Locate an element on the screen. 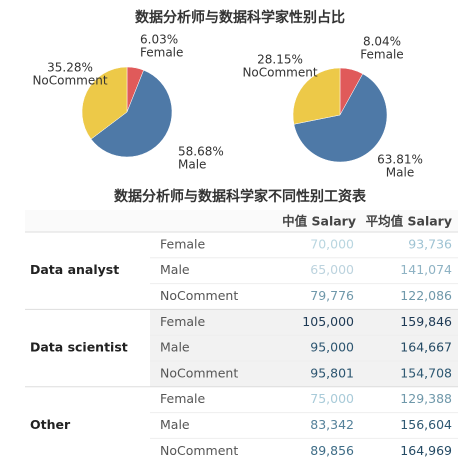 The width and height of the screenshot is (463, 476). cell: 83,342 is located at coordinates (332, 424).